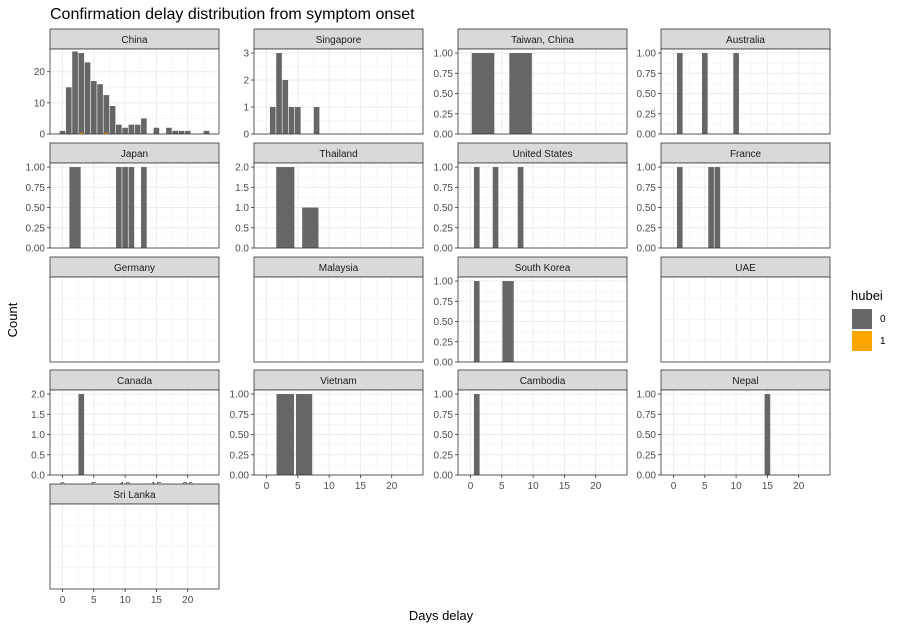 The height and width of the screenshot is (630, 900). What do you see at coordinates (242, 188) in the screenshot?
I see `y-tick-label-thailand-3: 1.5` at bounding box center [242, 188].